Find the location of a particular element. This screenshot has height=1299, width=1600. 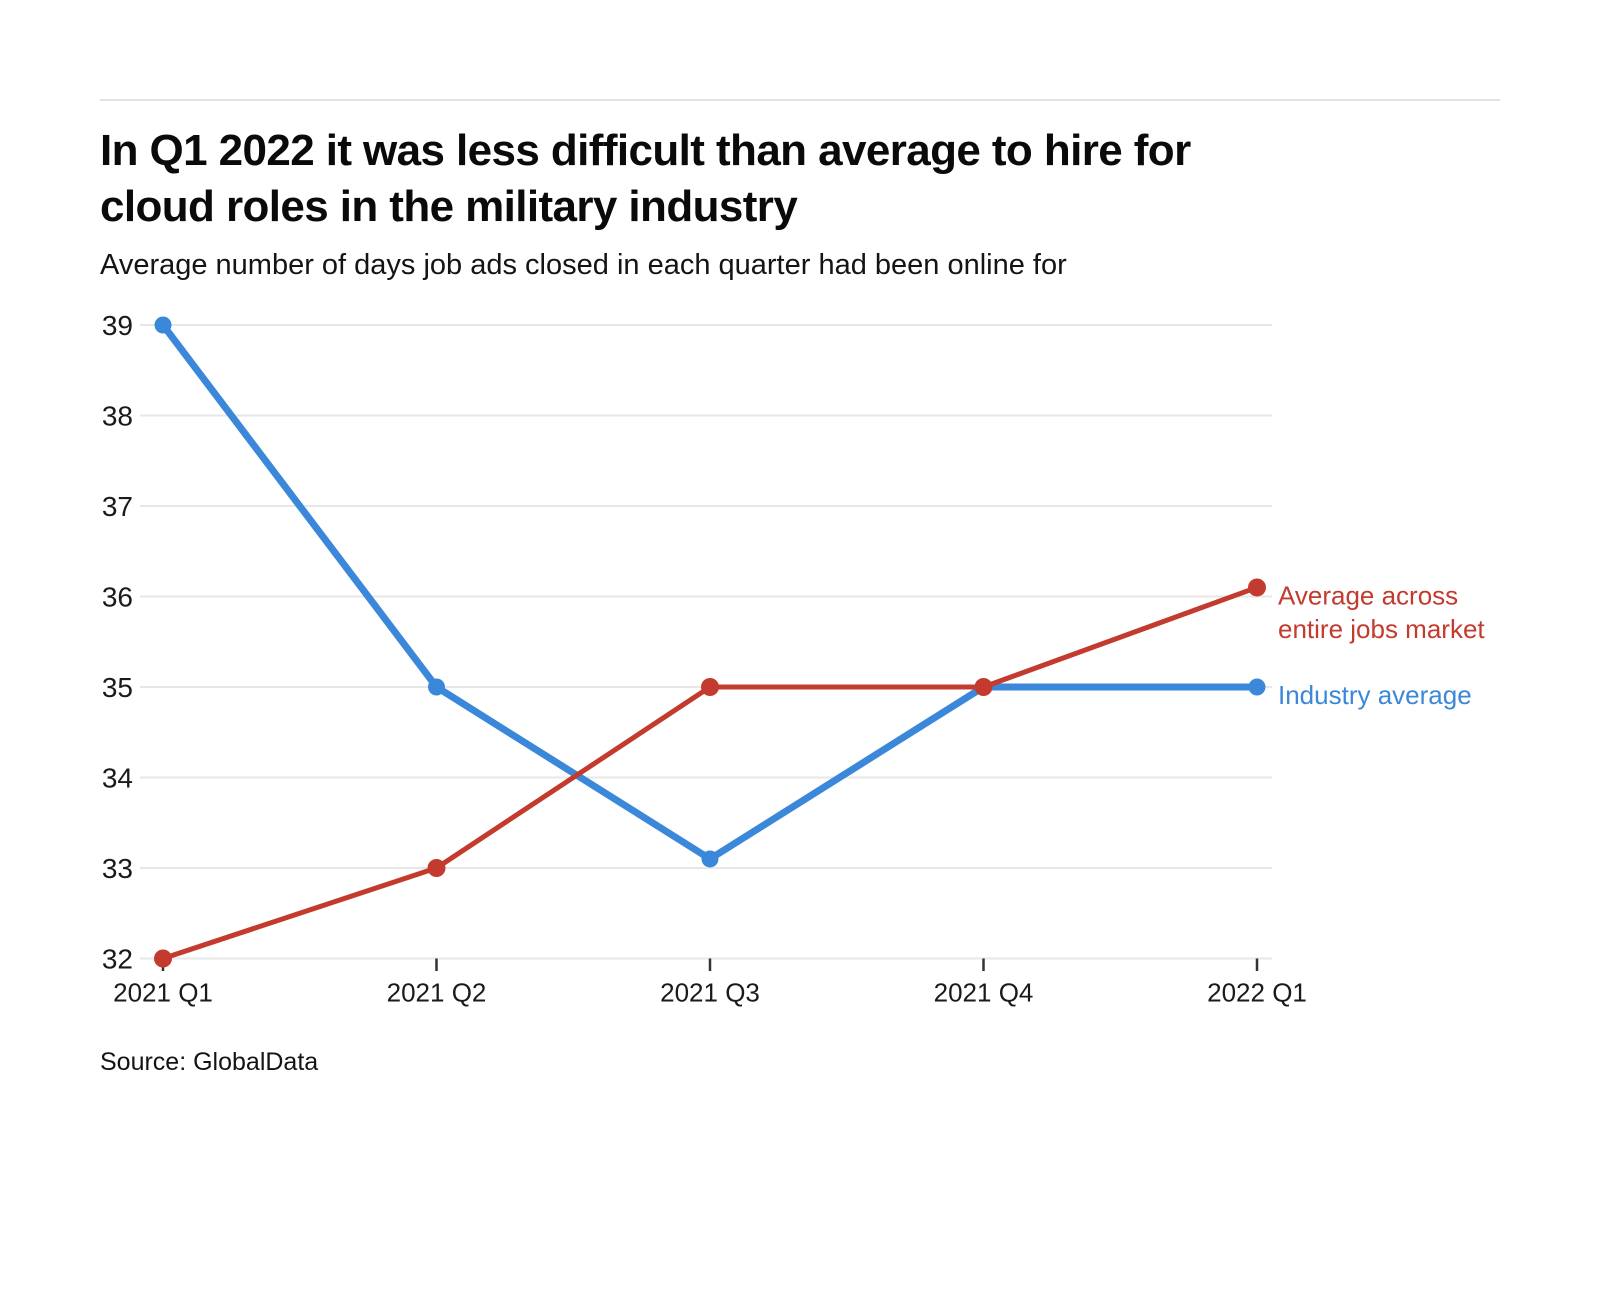

legend-label-industry-average: Industry average is located at coordinates (1375, 695).